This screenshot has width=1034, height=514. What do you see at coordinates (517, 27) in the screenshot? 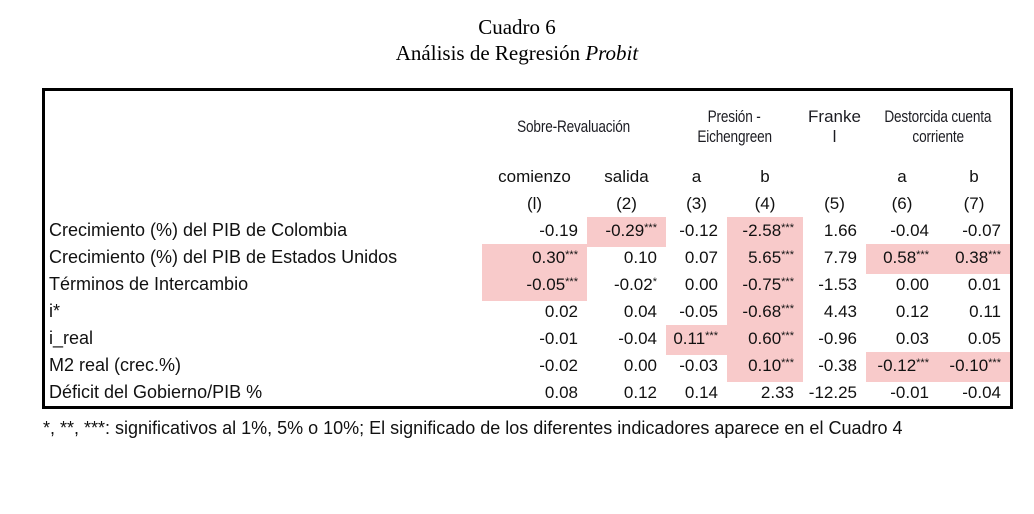
I see `title-line1: Cuadro 6` at bounding box center [517, 27].